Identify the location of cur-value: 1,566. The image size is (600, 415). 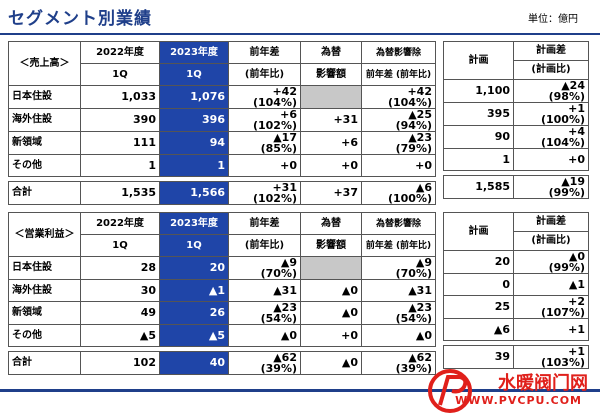
(194, 193).